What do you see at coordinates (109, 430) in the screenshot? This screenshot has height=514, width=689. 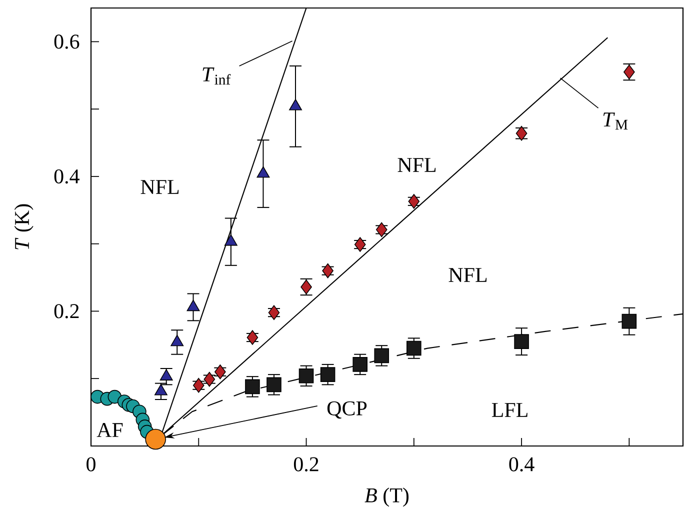 I see `annotation: AF` at bounding box center [109, 430].